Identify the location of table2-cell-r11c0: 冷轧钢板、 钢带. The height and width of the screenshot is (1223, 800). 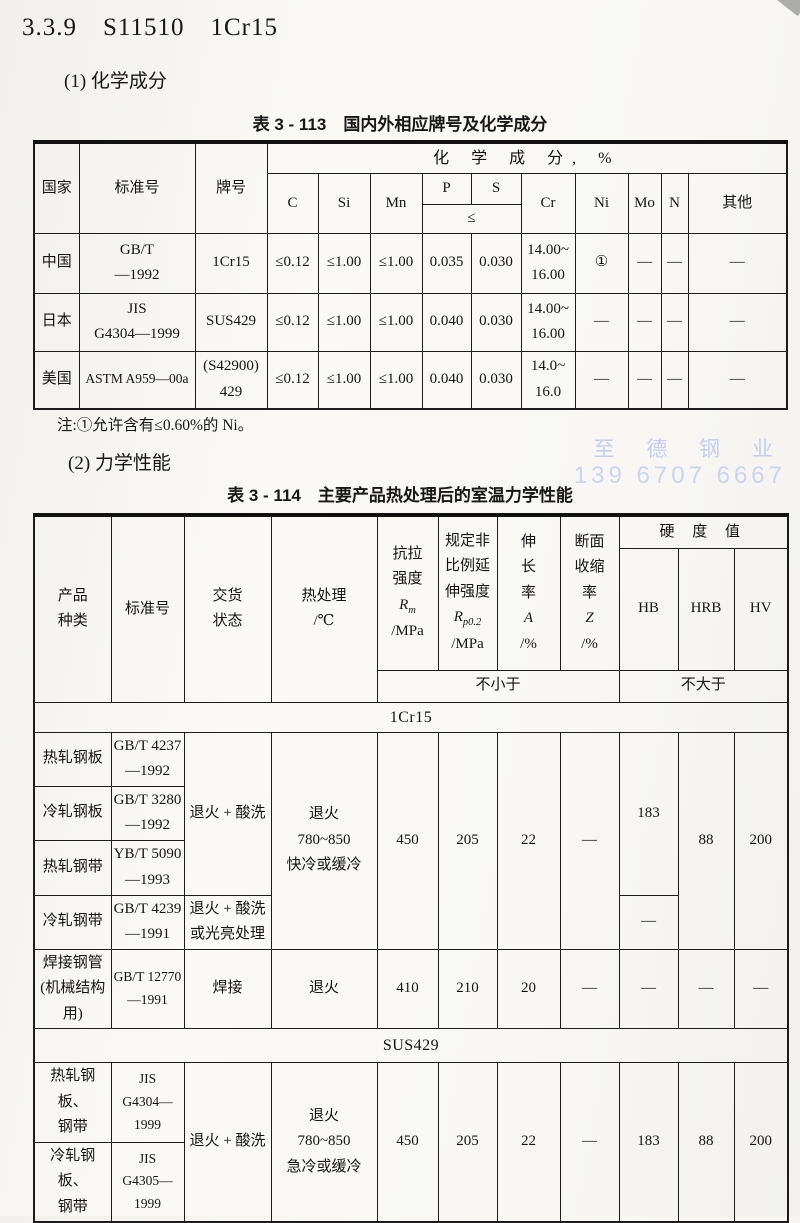
(72, 1182).